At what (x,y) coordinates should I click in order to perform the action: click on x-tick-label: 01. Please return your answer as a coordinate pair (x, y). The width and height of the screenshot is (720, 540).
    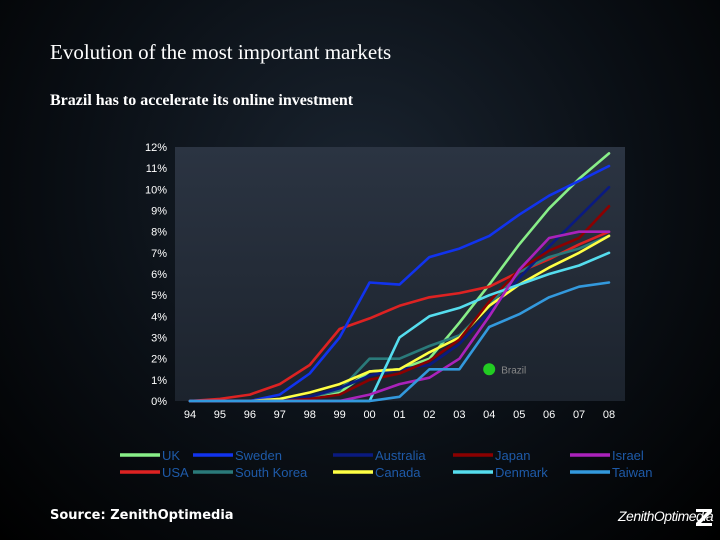
    Looking at the image, I should click on (399, 415).